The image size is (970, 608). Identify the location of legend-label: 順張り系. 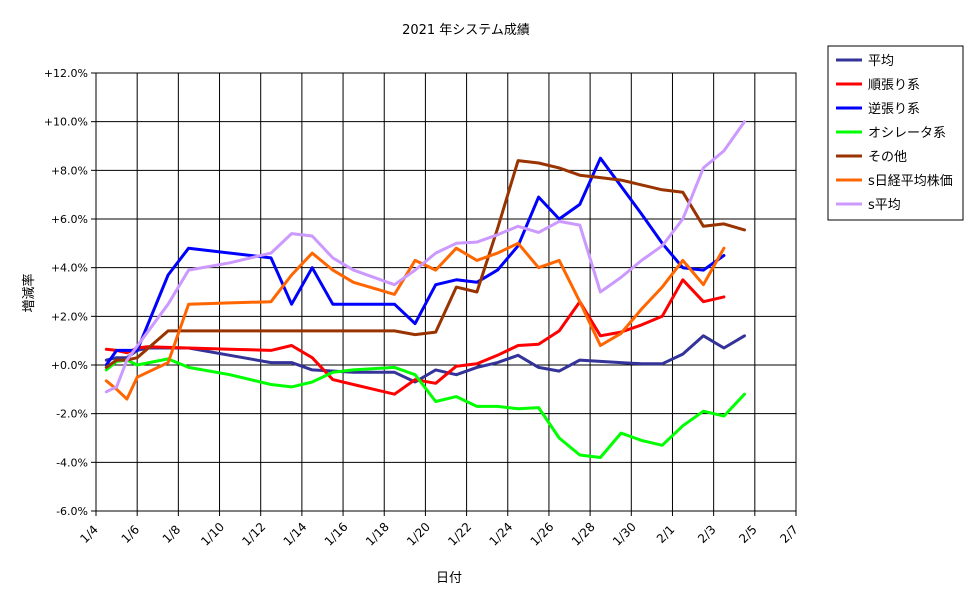
(894, 85).